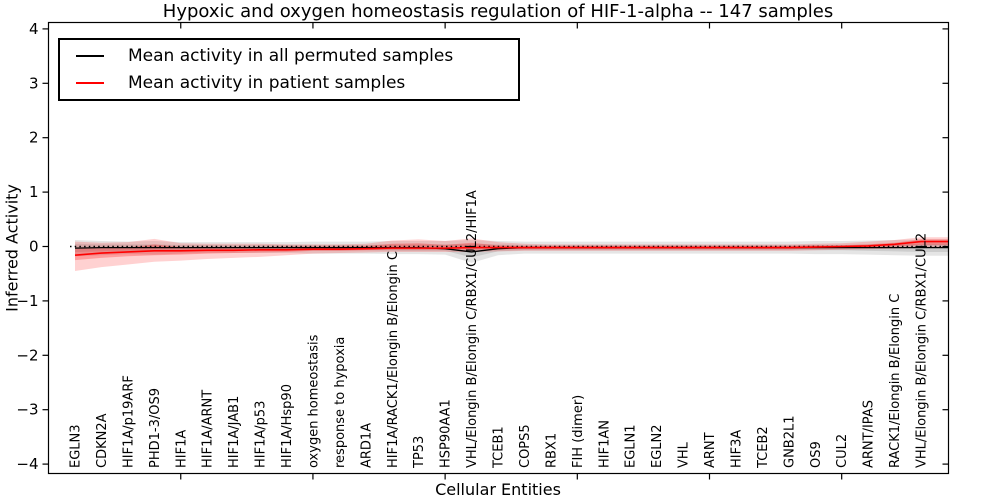 Image resolution: width=1000 pixels, height=500 pixels. Describe the element at coordinates (34, 83) in the screenshot. I see `y-tick-label: 3` at that location.